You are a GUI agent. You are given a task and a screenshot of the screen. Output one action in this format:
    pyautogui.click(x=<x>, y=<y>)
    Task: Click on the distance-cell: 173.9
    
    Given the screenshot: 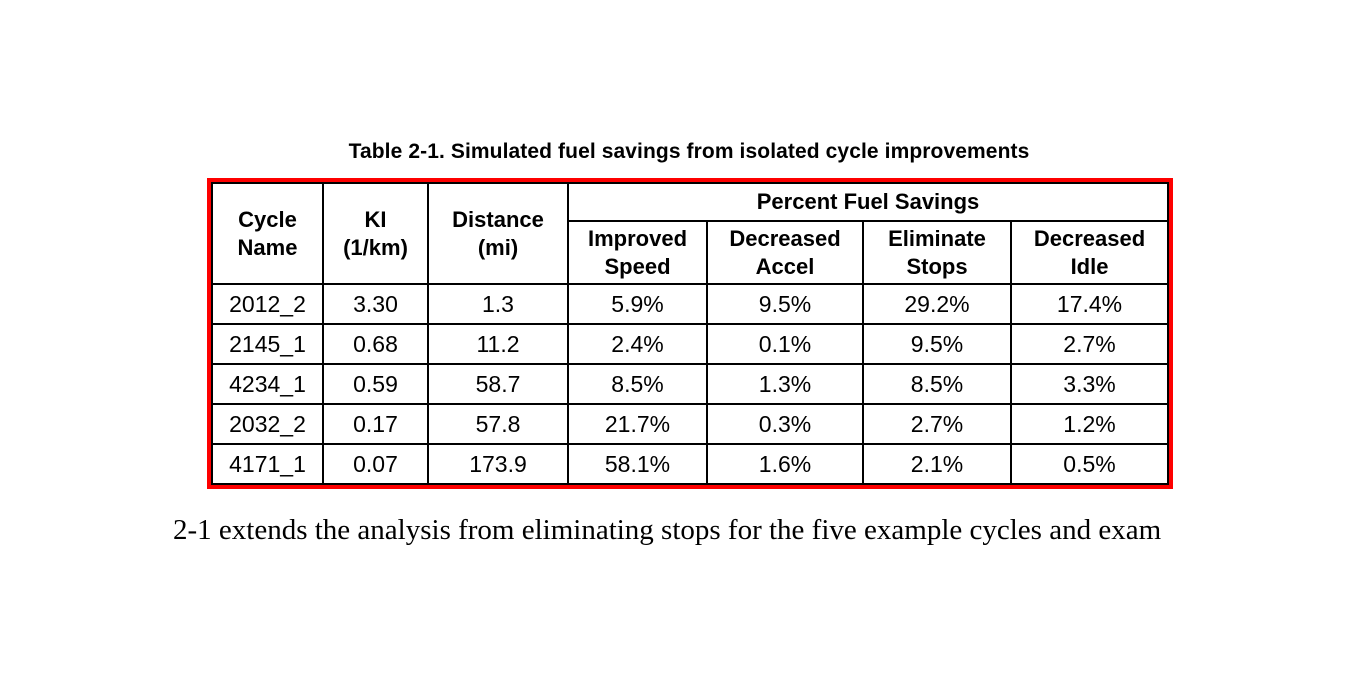 What is the action you would take?
    pyautogui.click(x=498, y=464)
    